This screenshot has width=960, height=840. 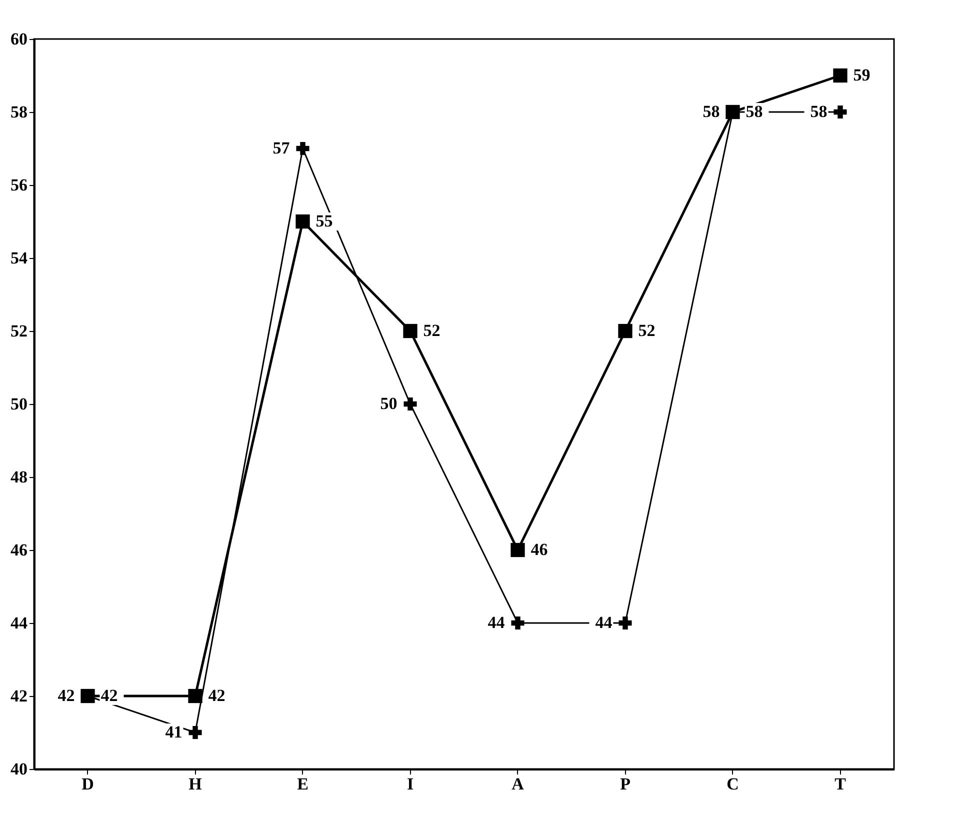 What do you see at coordinates (302, 784) in the screenshot?
I see `x-tick-label: E` at bounding box center [302, 784].